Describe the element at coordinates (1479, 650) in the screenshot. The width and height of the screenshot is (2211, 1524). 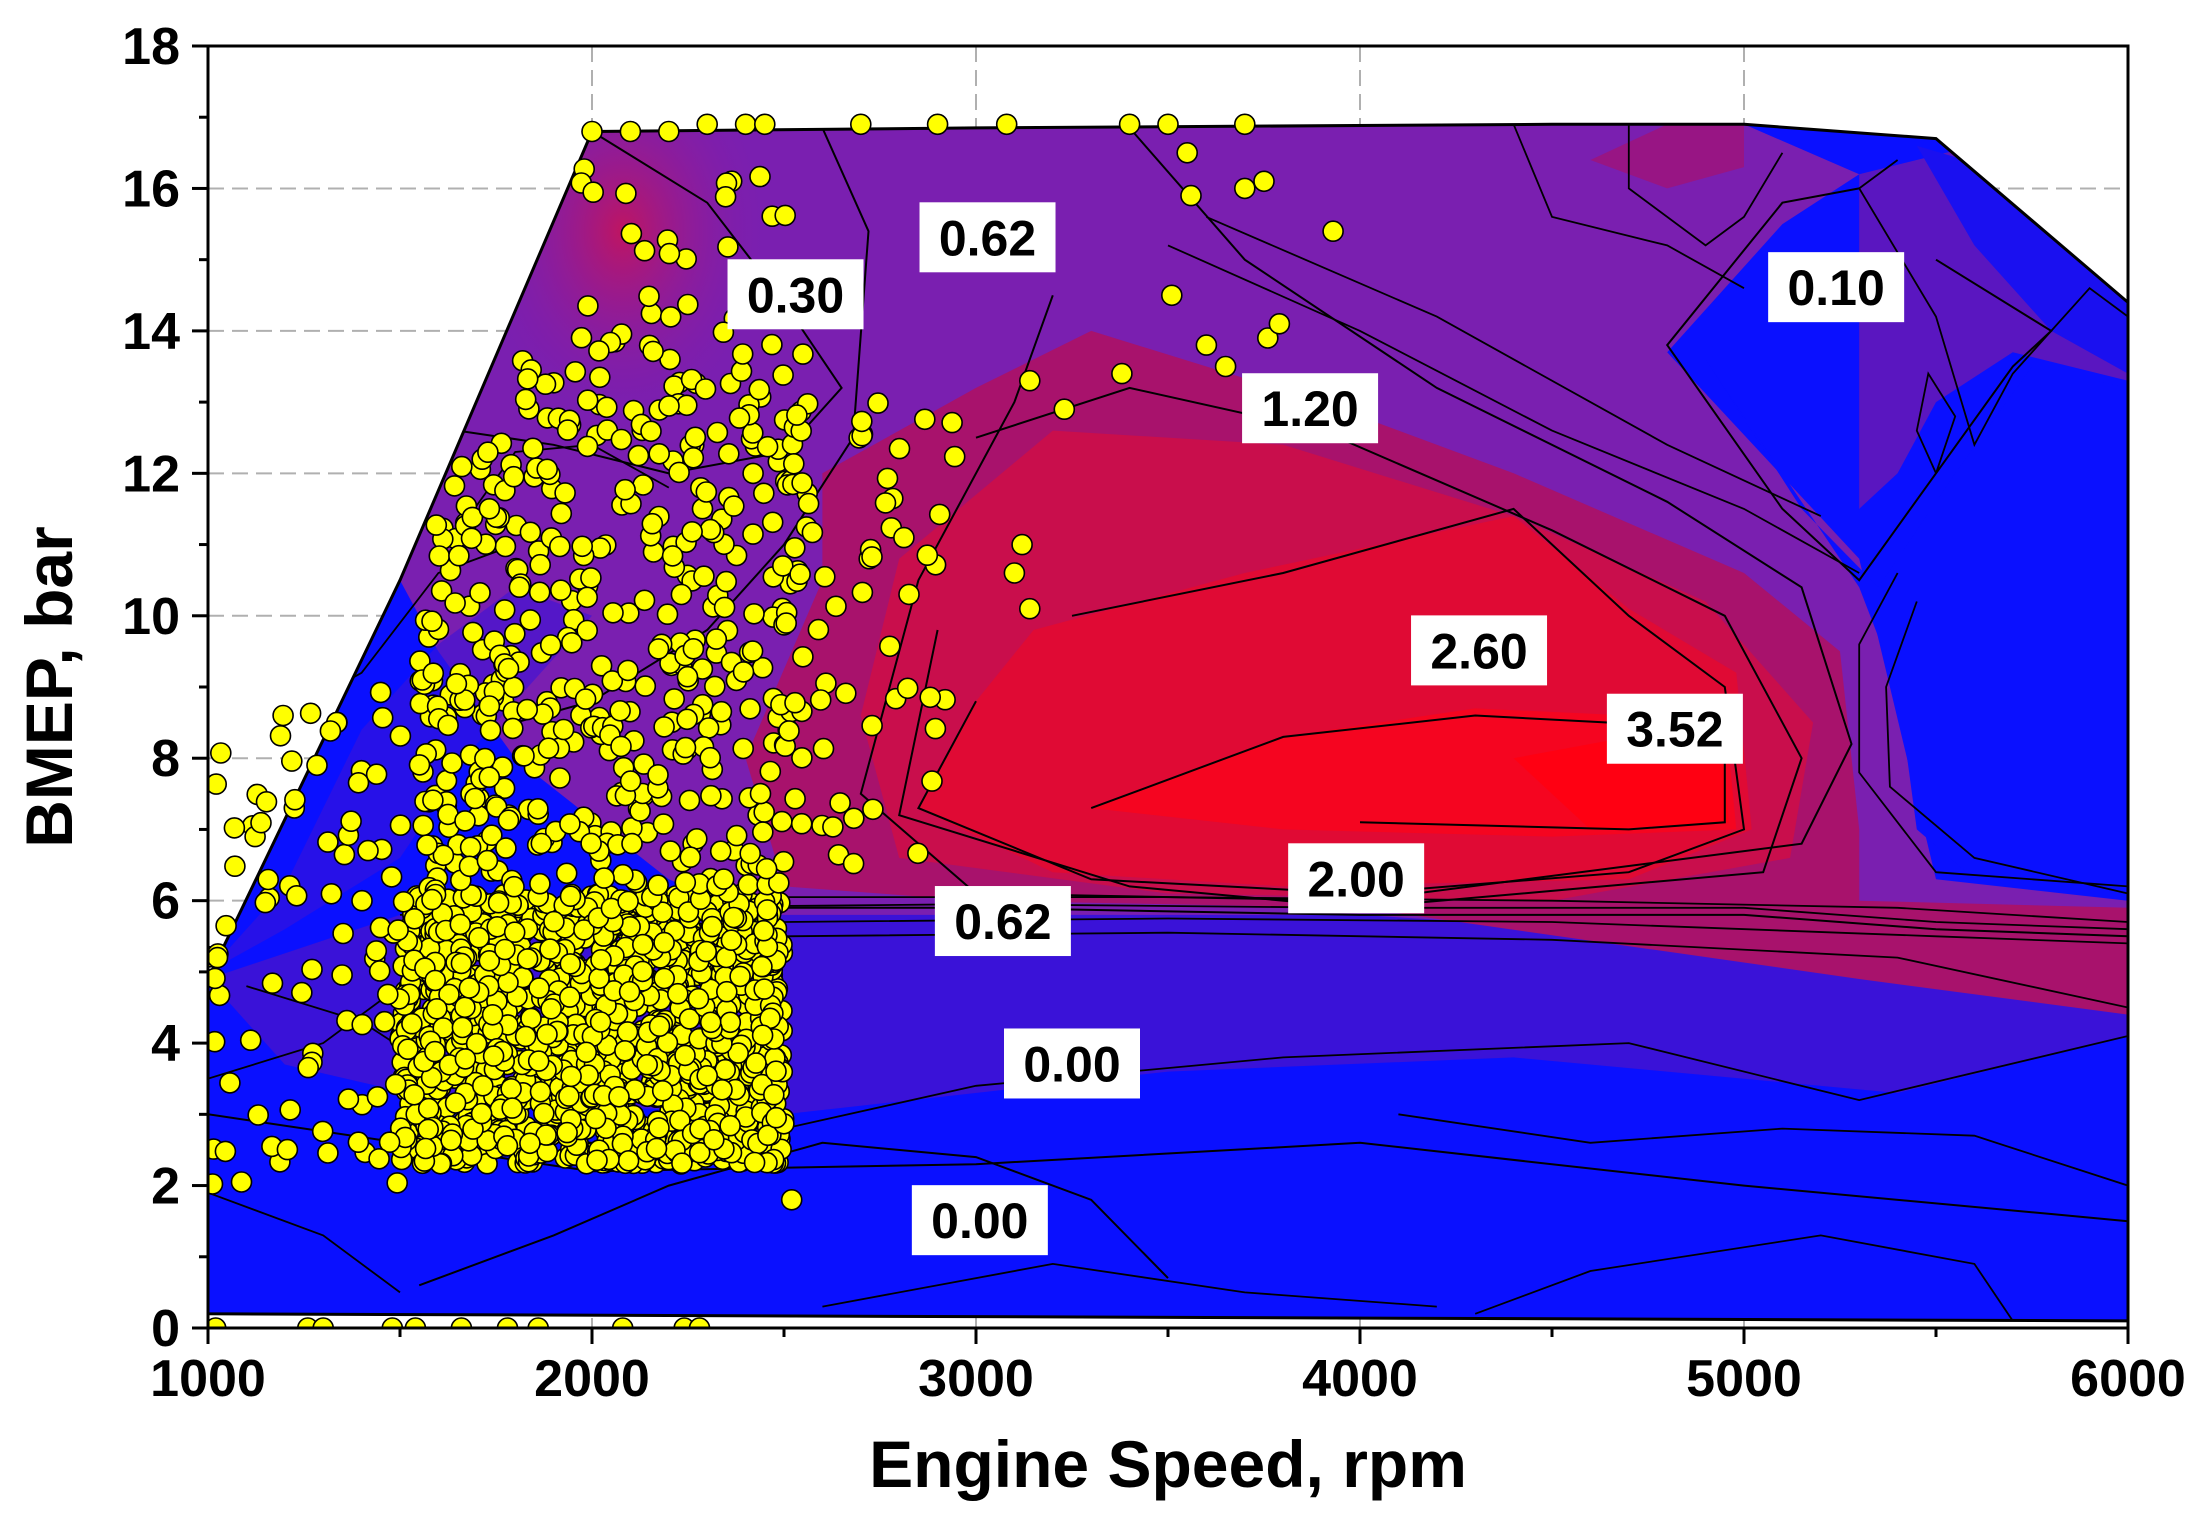
I see `contour-label-box` at that location.